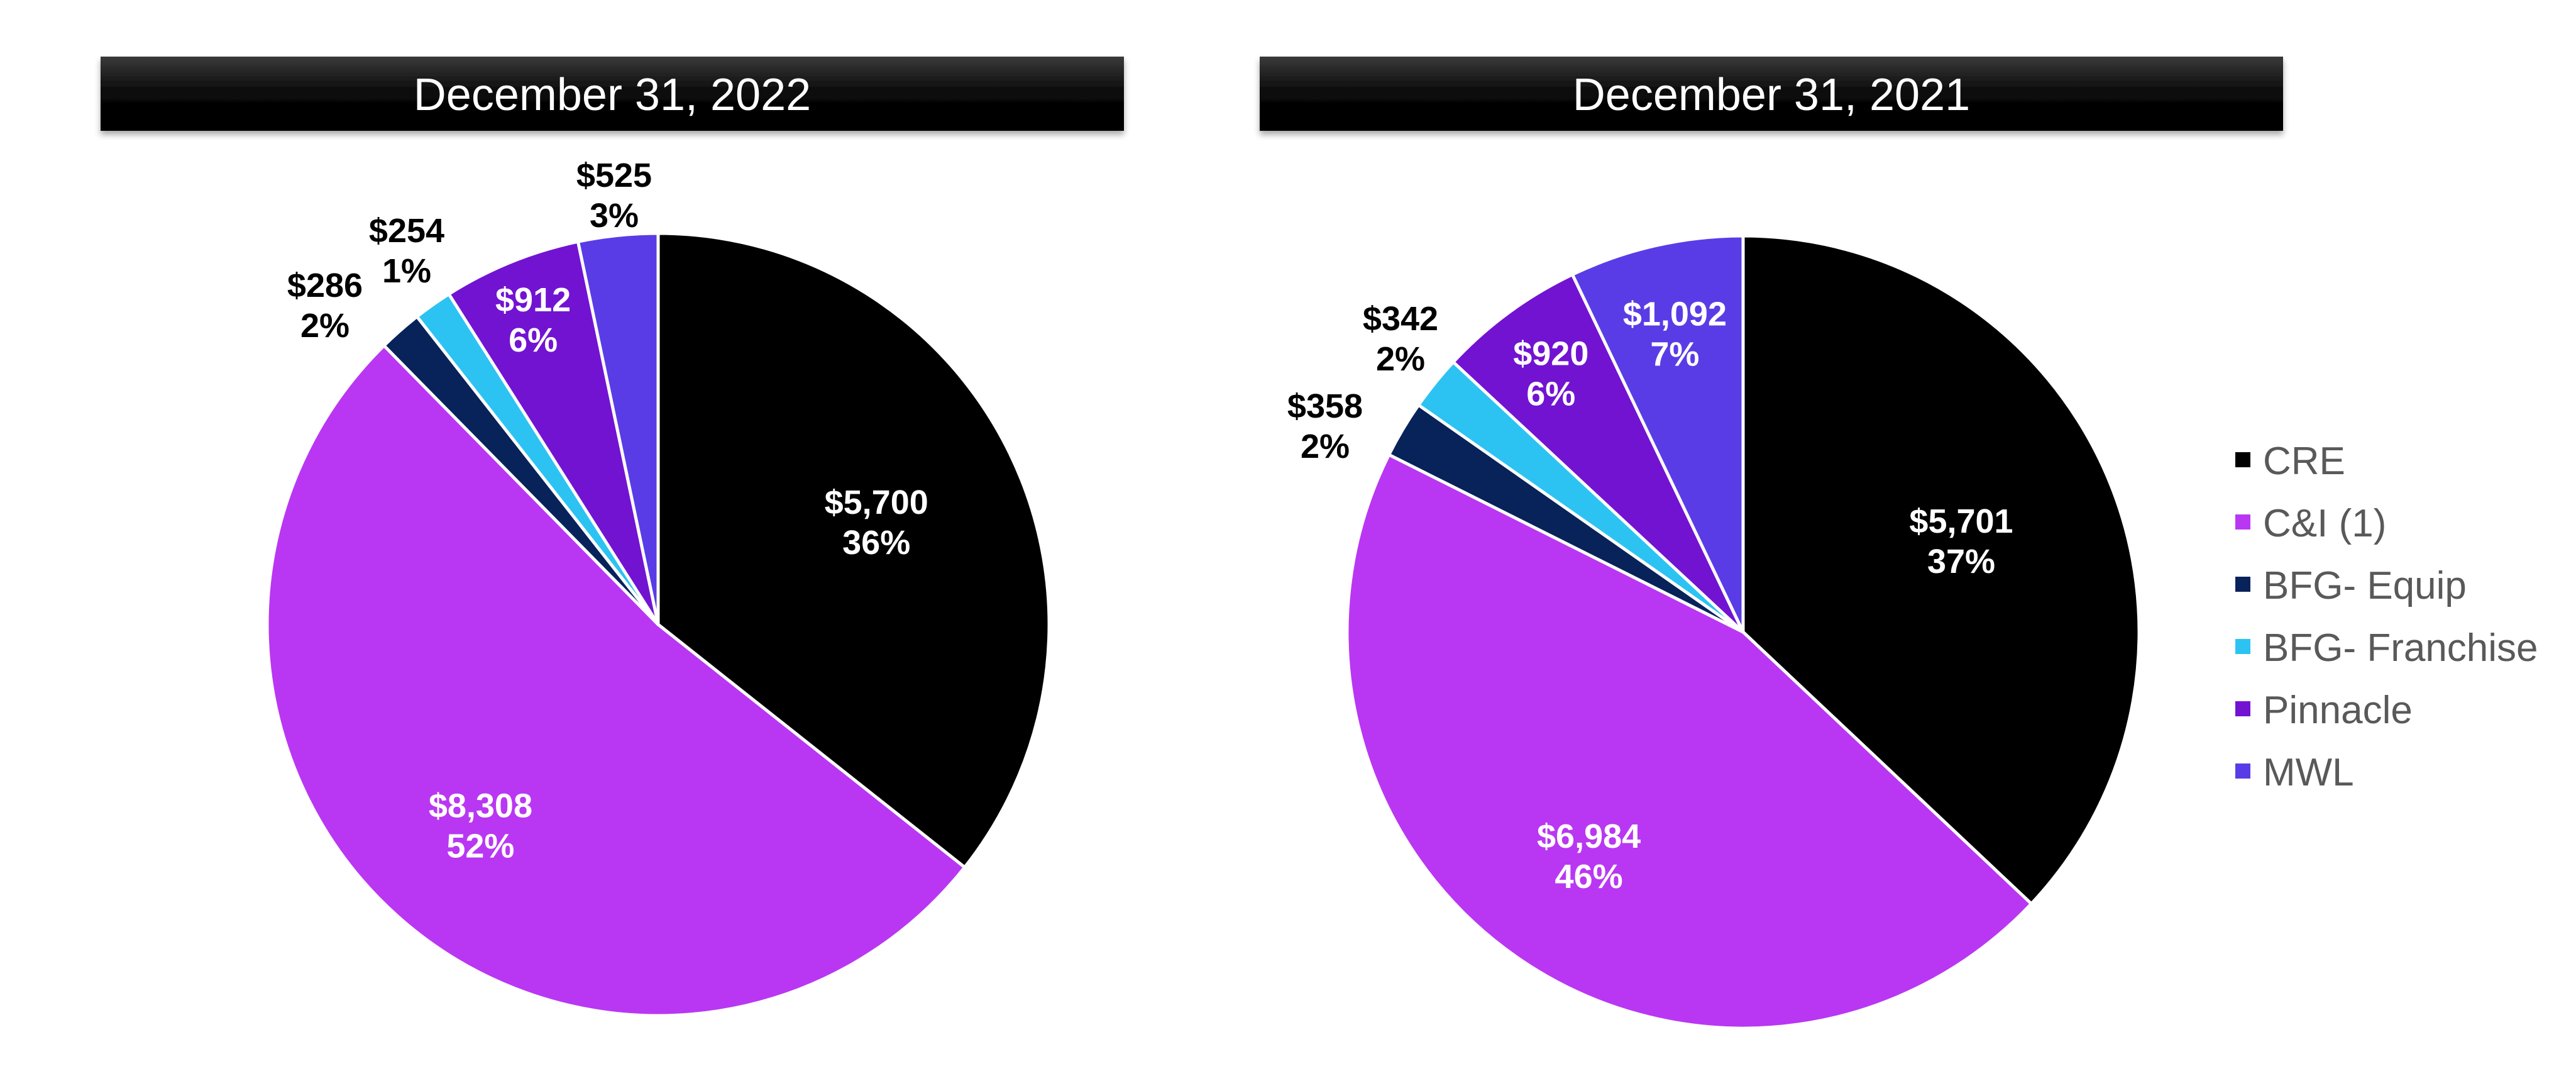 Image resolution: width=2576 pixels, height=1071 pixels. Describe the element at coordinates (877, 502) in the screenshot. I see `data-label-value: $5,700` at that location.